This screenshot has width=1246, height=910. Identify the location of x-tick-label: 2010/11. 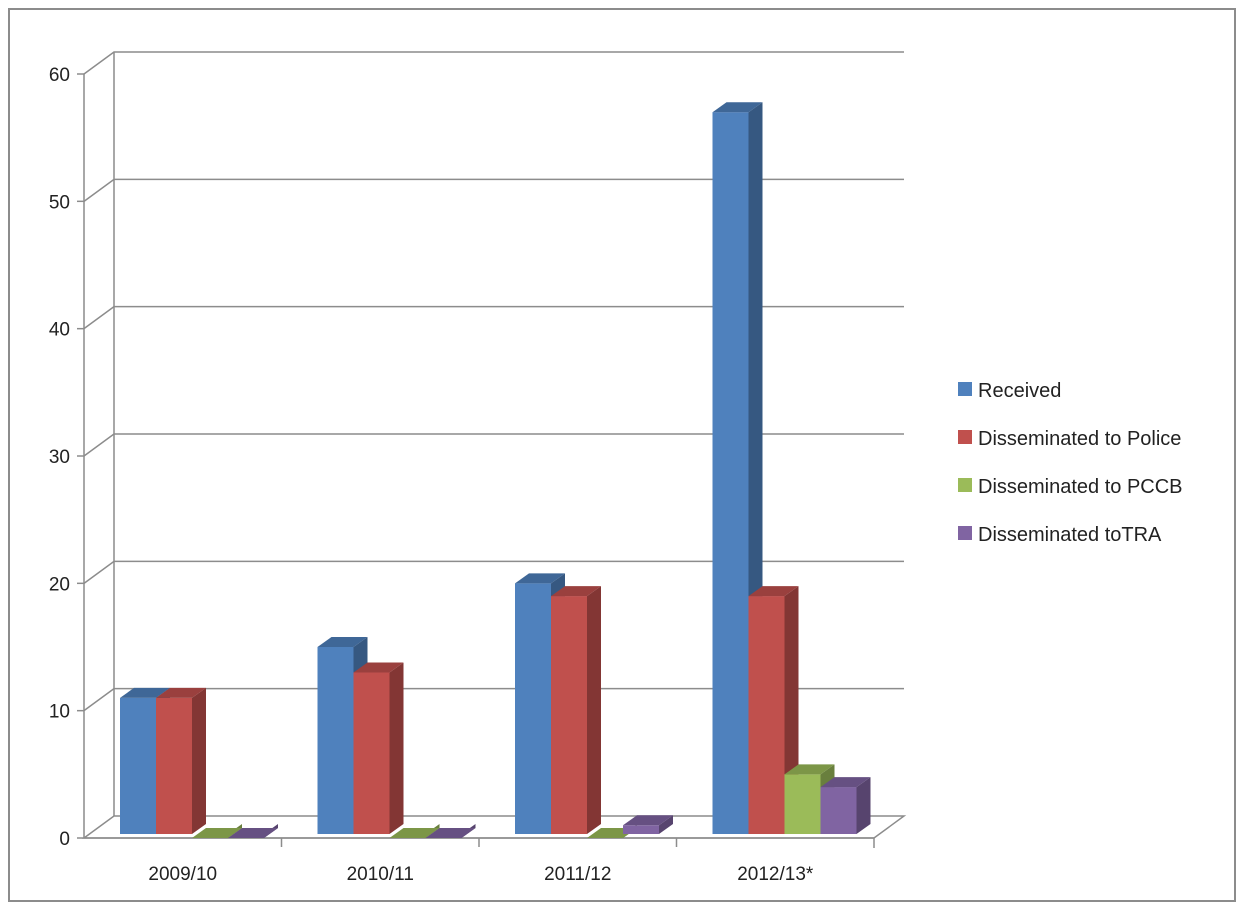
(380, 874).